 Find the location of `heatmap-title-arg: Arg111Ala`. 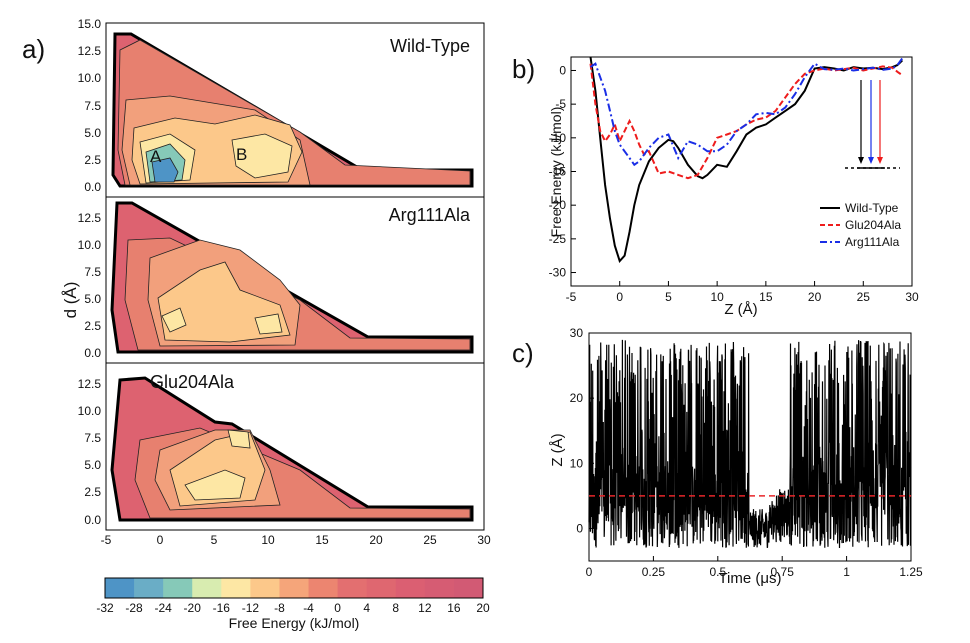

heatmap-title-arg: Arg111Ala is located at coordinates (430, 215).